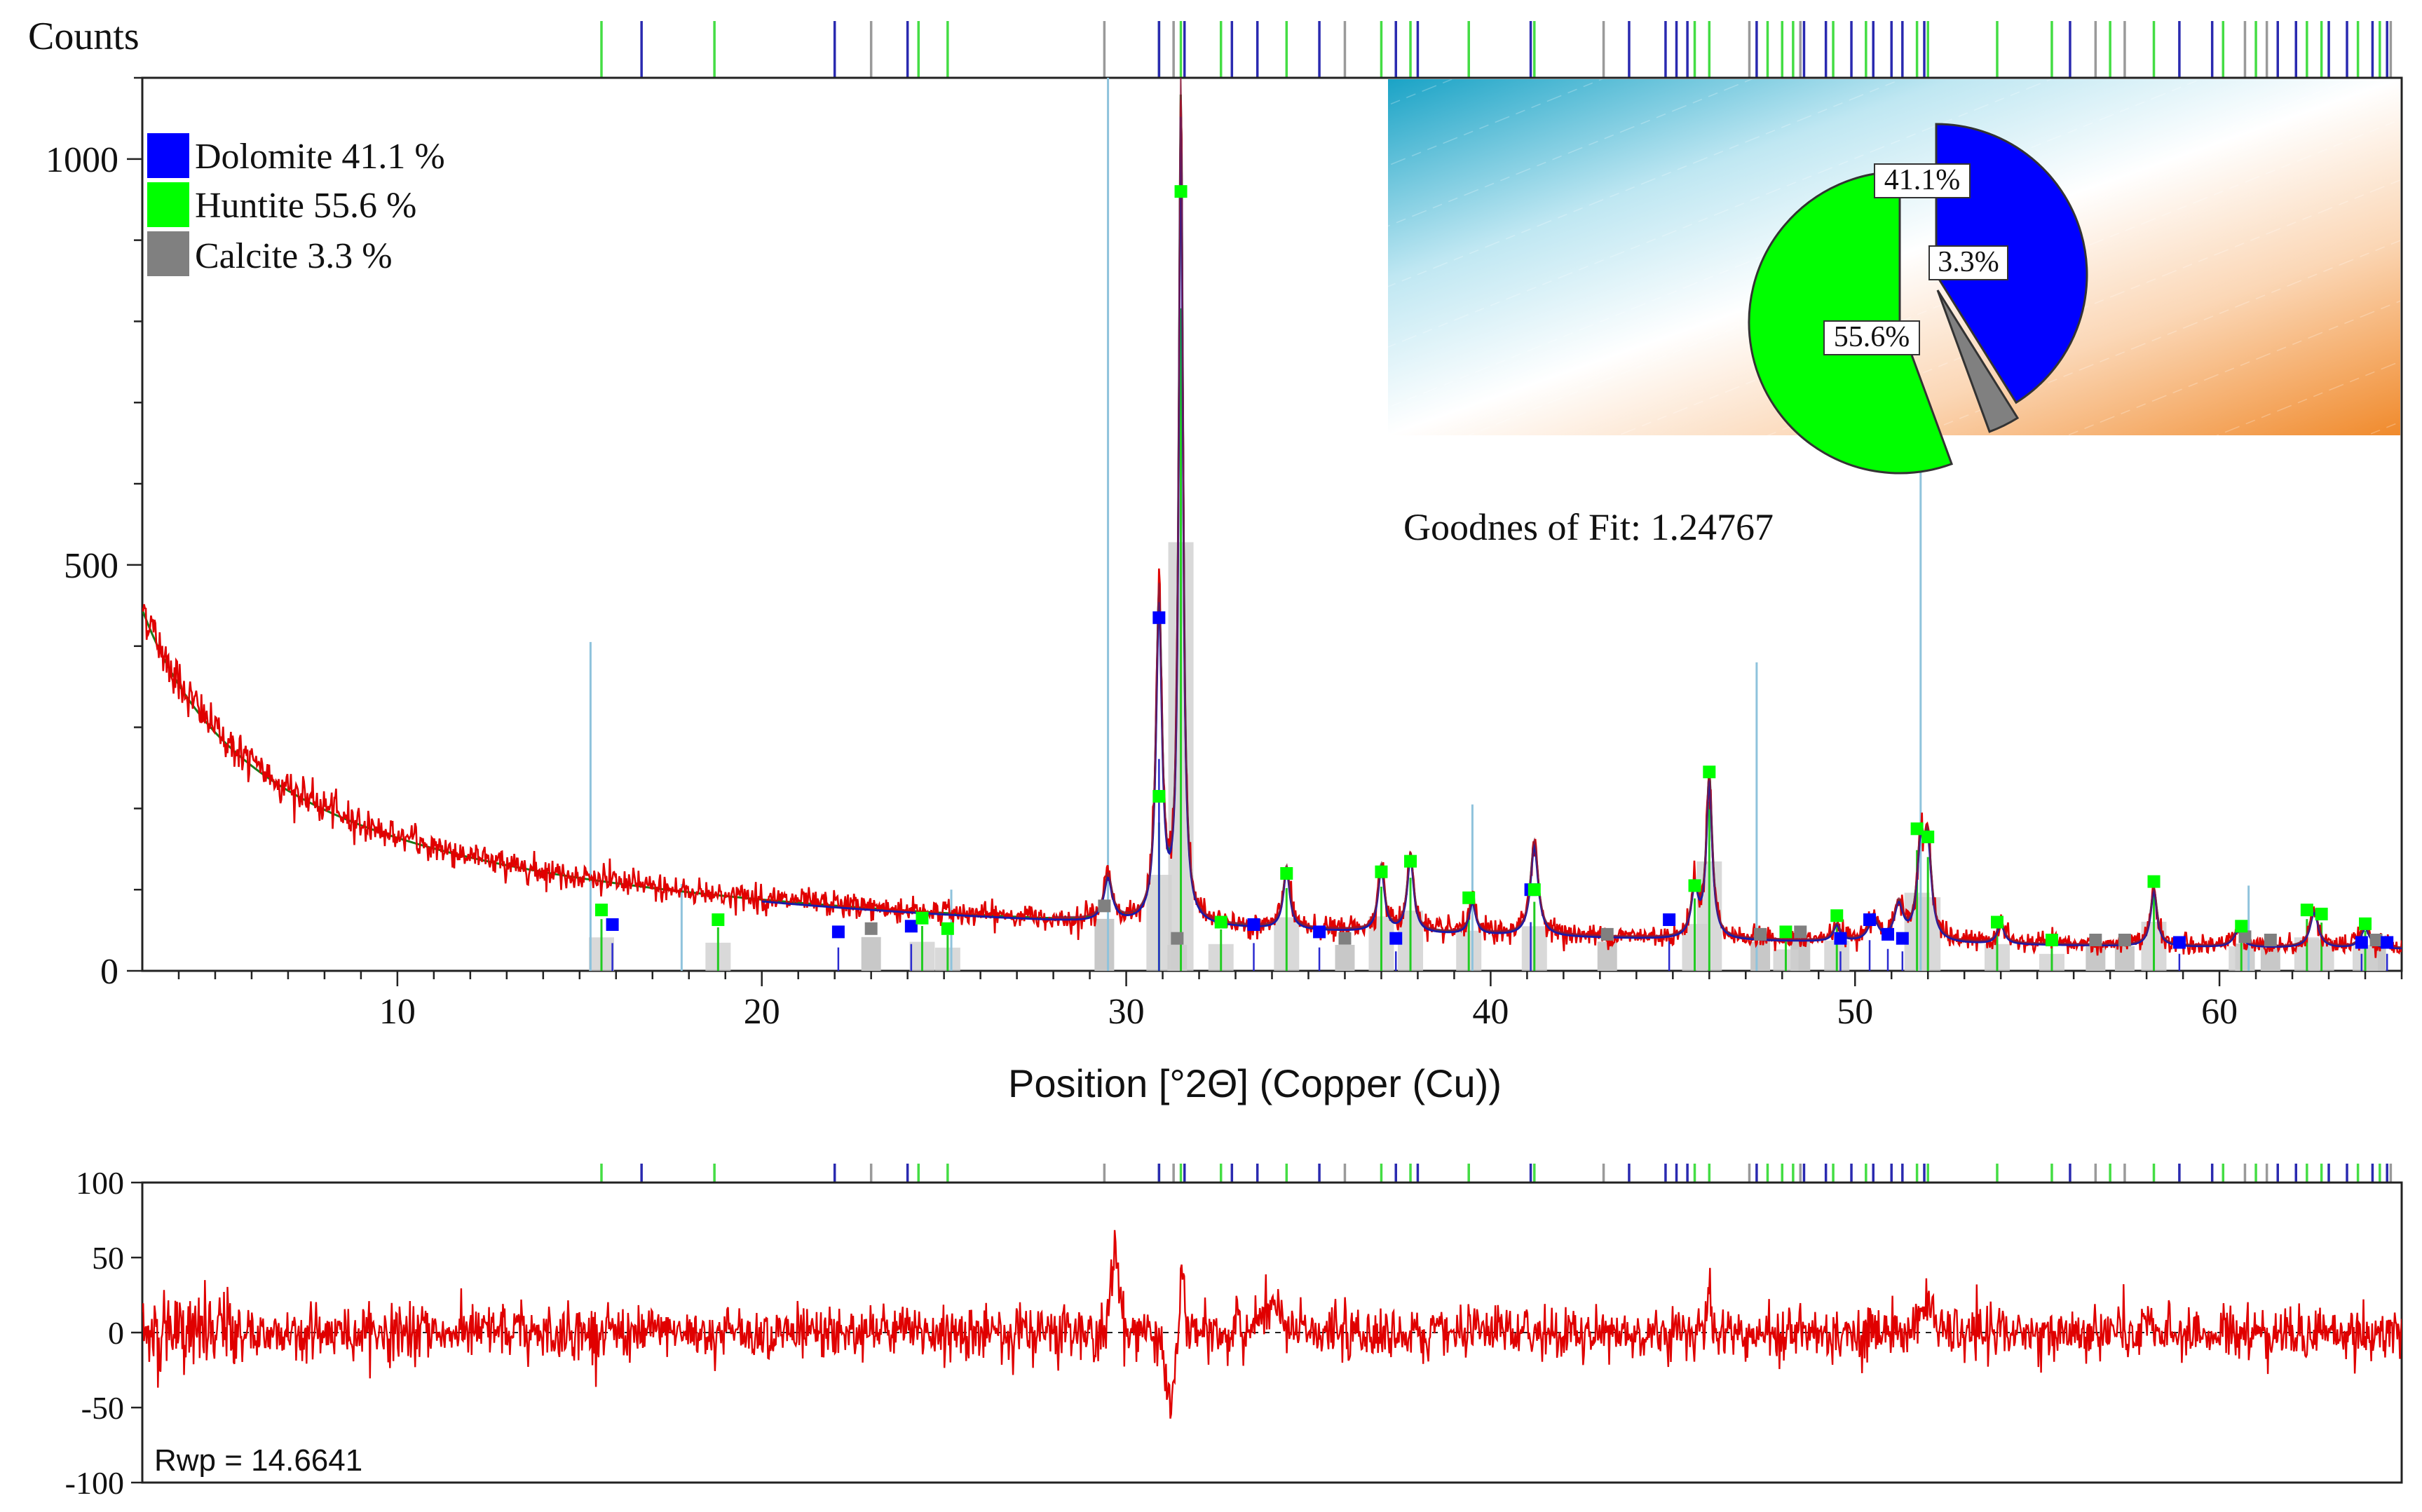 The width and height of the screenshot is (2422, 1512). What do you see at coordinates (109, 972) in the screenshot?
I see `y-tick-label: 0` at bounding box center [109, 972].